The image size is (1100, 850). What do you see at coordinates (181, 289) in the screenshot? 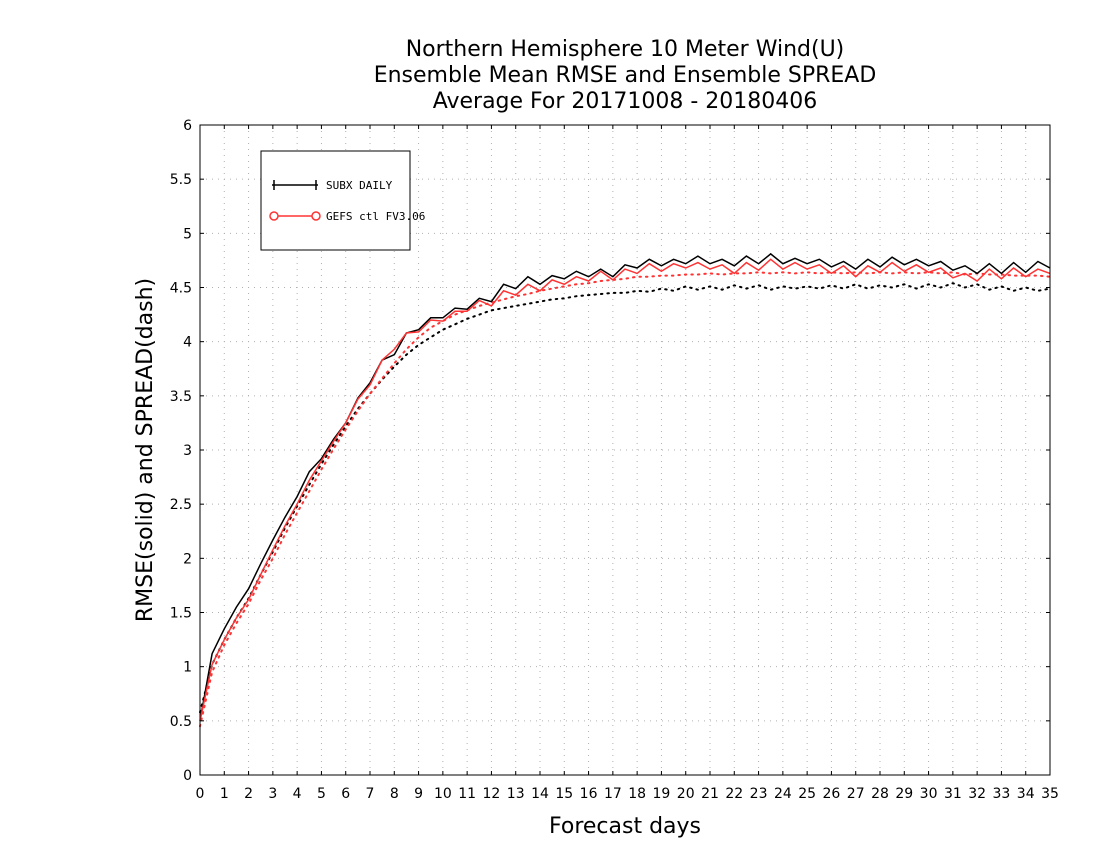
I see `y-tick-label: 4.5` at bounding box center [181, 289].